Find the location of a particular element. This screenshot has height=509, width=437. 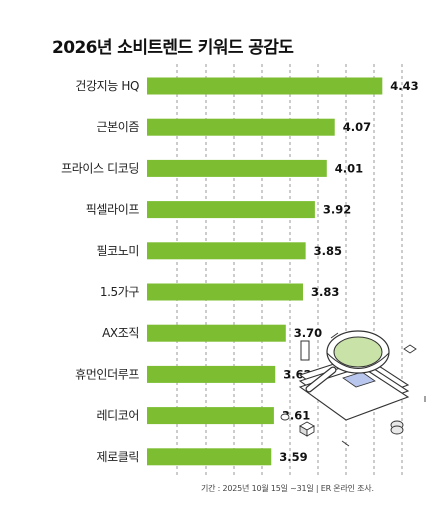

data-label: 3.83 is located at coordinates (325, 292).